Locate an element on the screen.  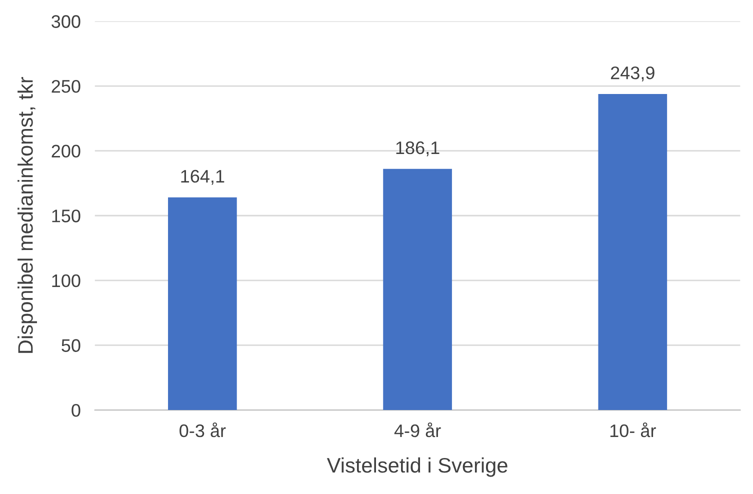
data-label: 164,1 is located at coordinates (202, 177).